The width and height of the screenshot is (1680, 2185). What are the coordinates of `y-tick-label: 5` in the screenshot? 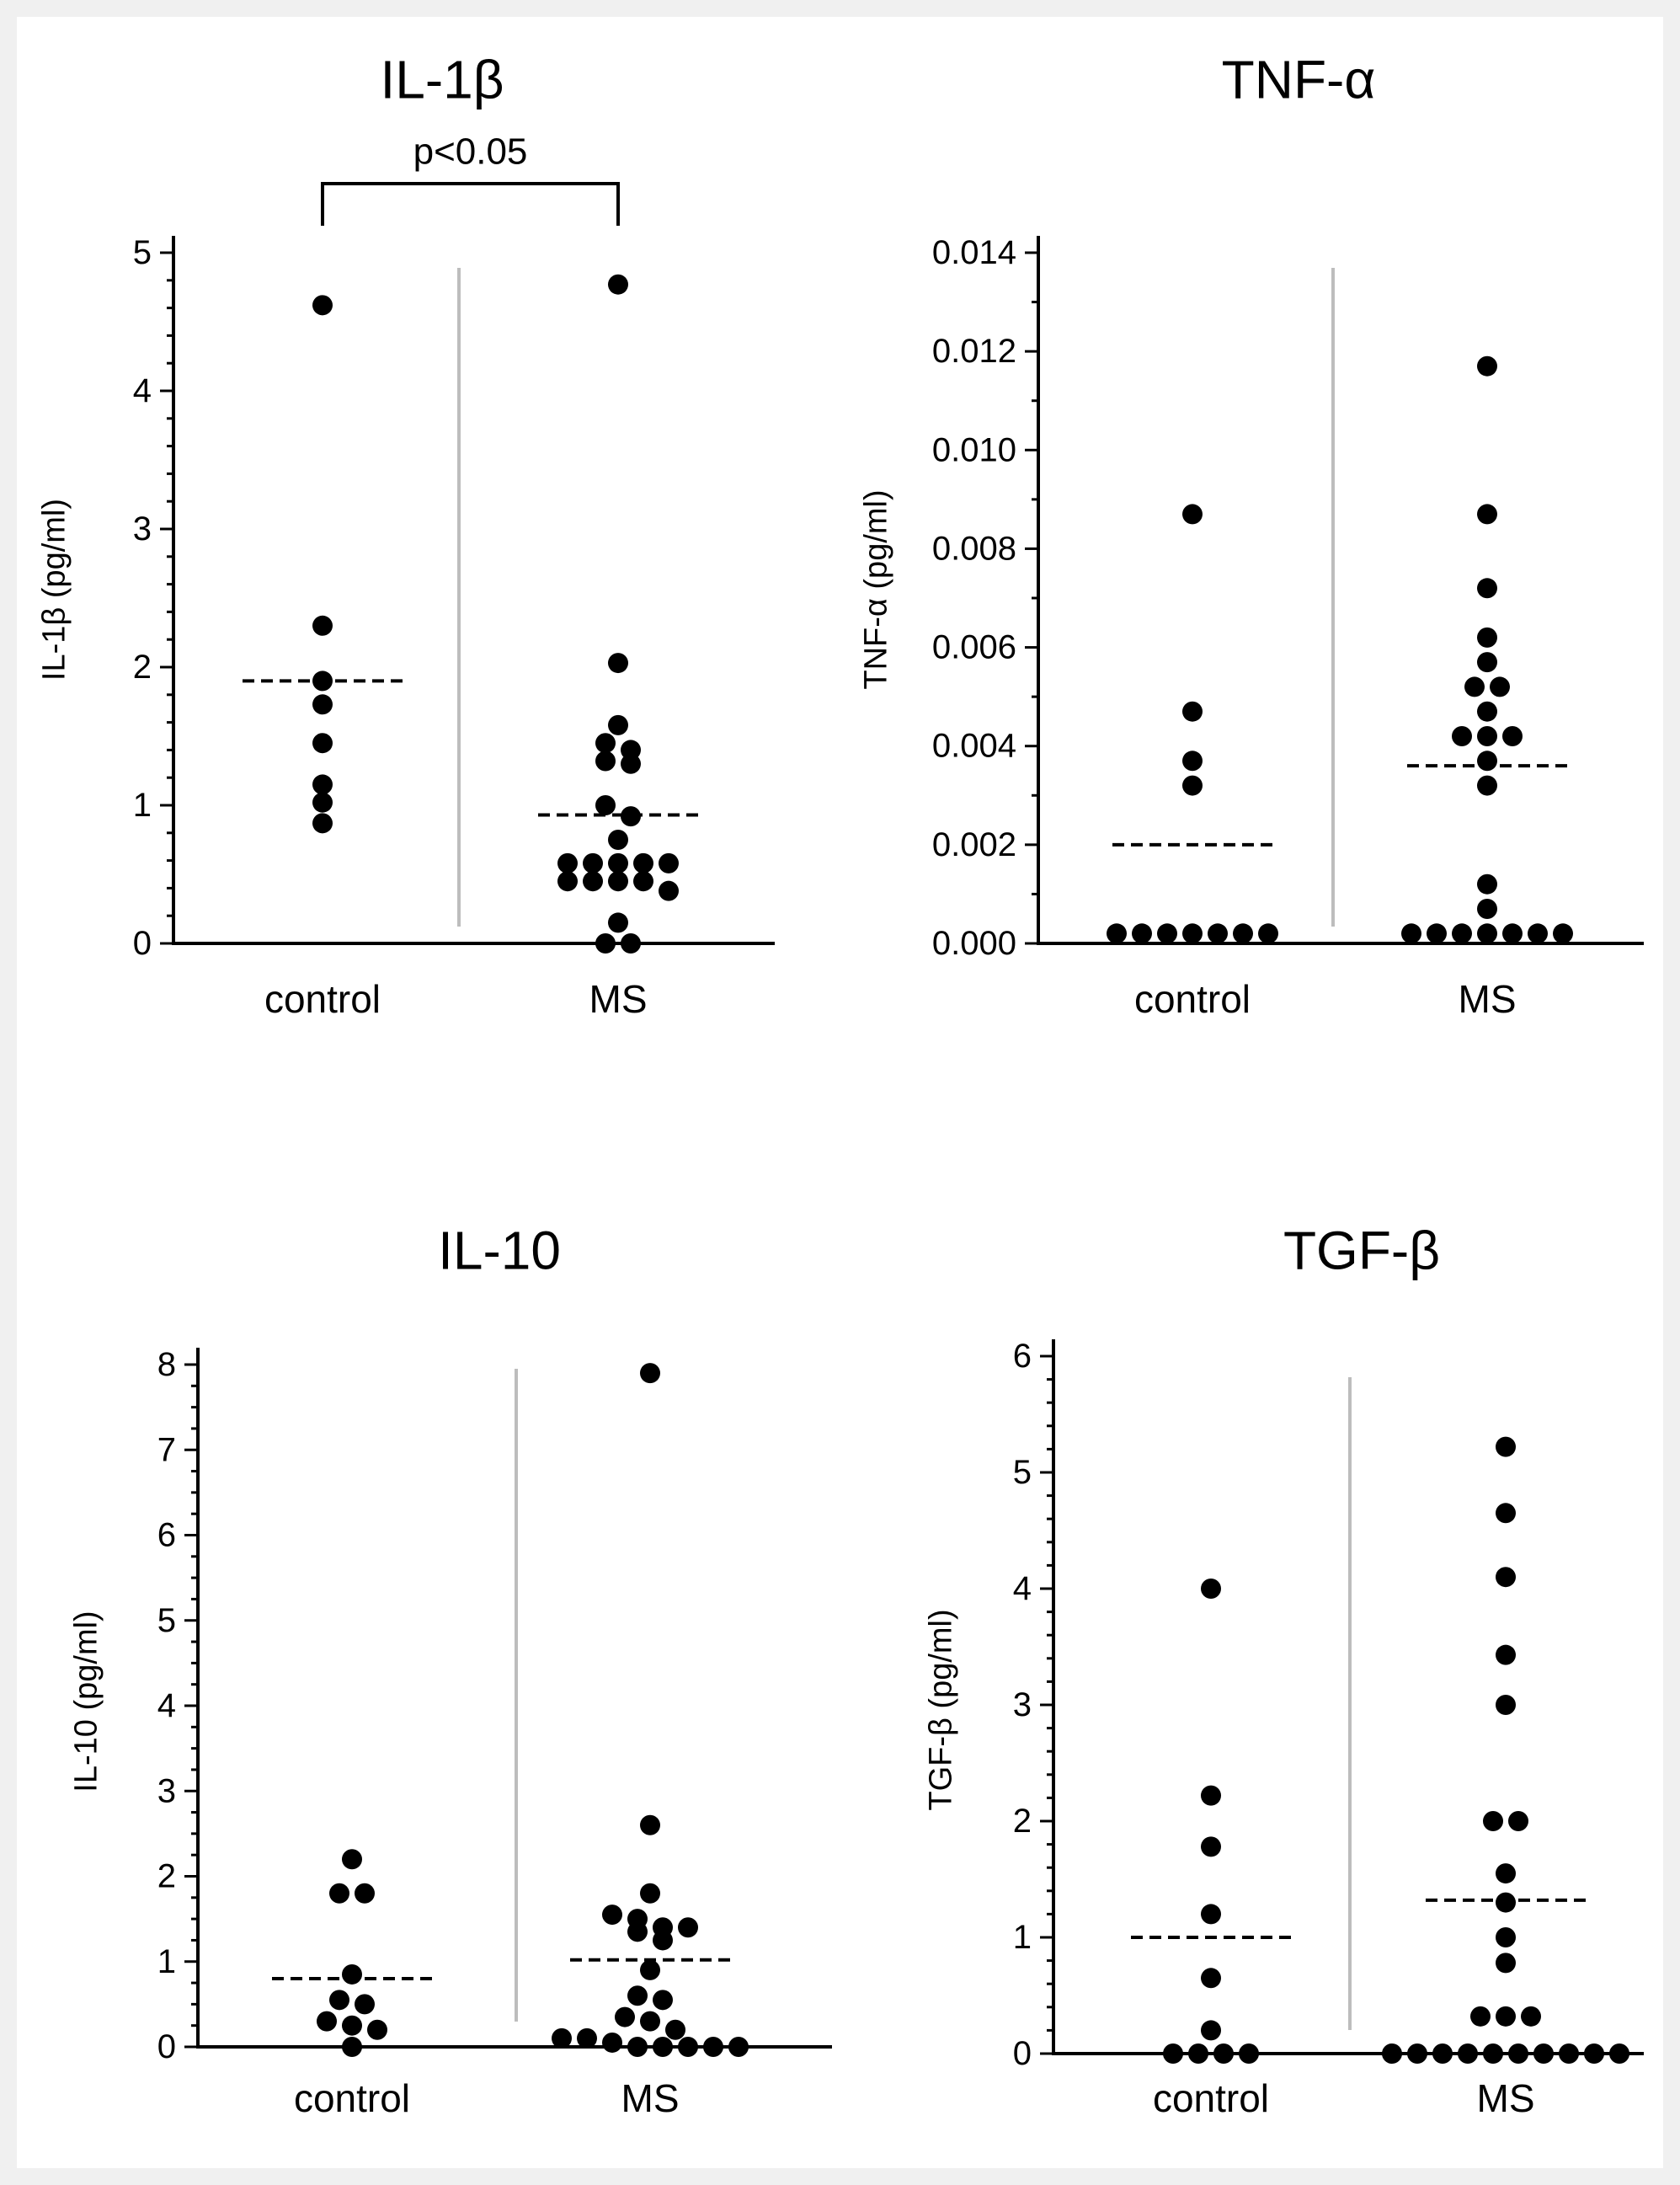 It's located at (142, 252).